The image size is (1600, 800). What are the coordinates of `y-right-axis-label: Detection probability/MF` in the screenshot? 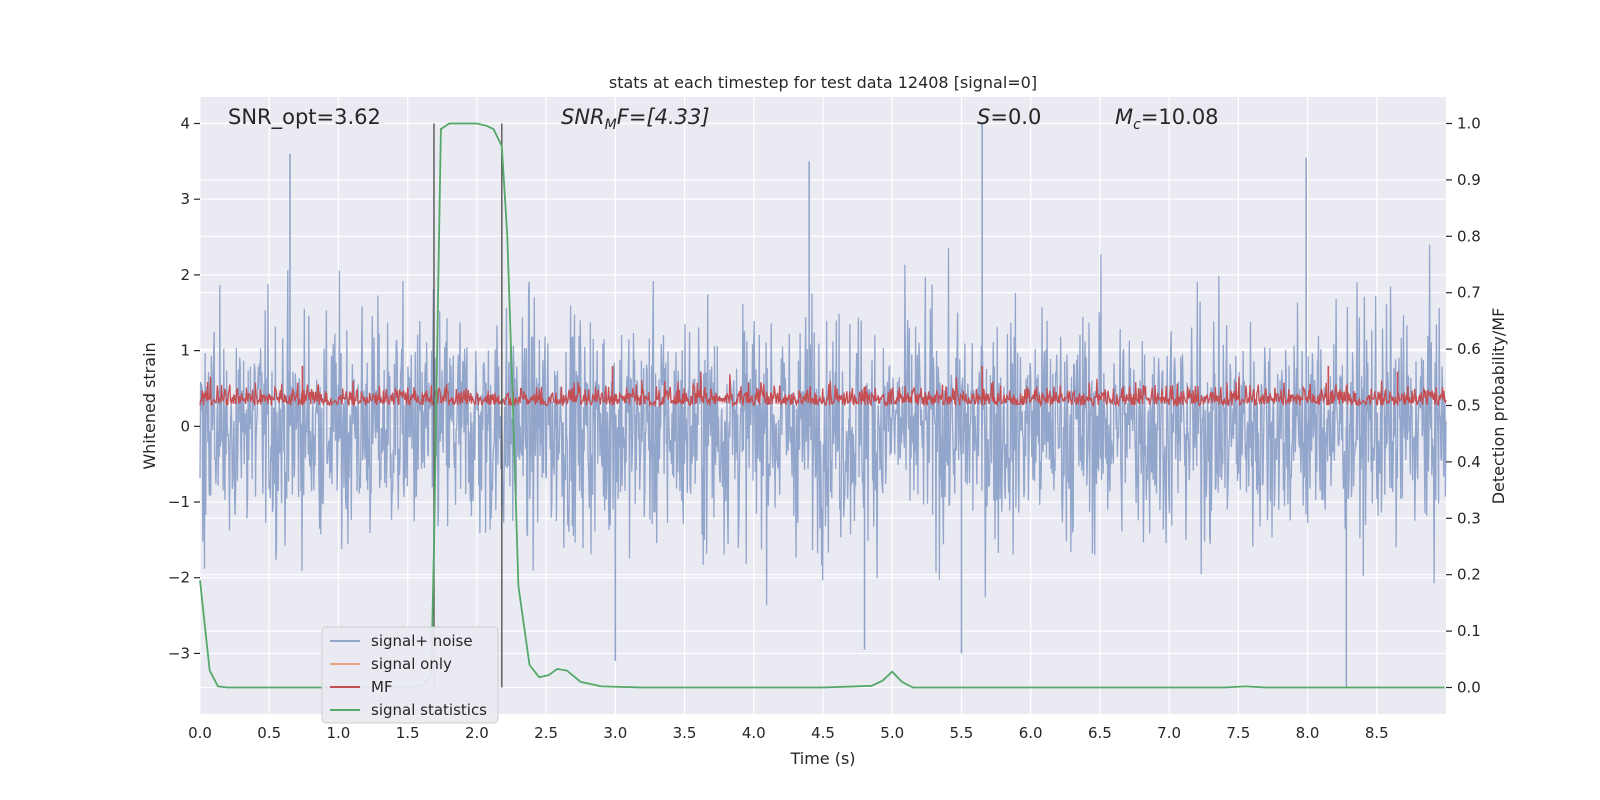 It's located at (1498, 406).